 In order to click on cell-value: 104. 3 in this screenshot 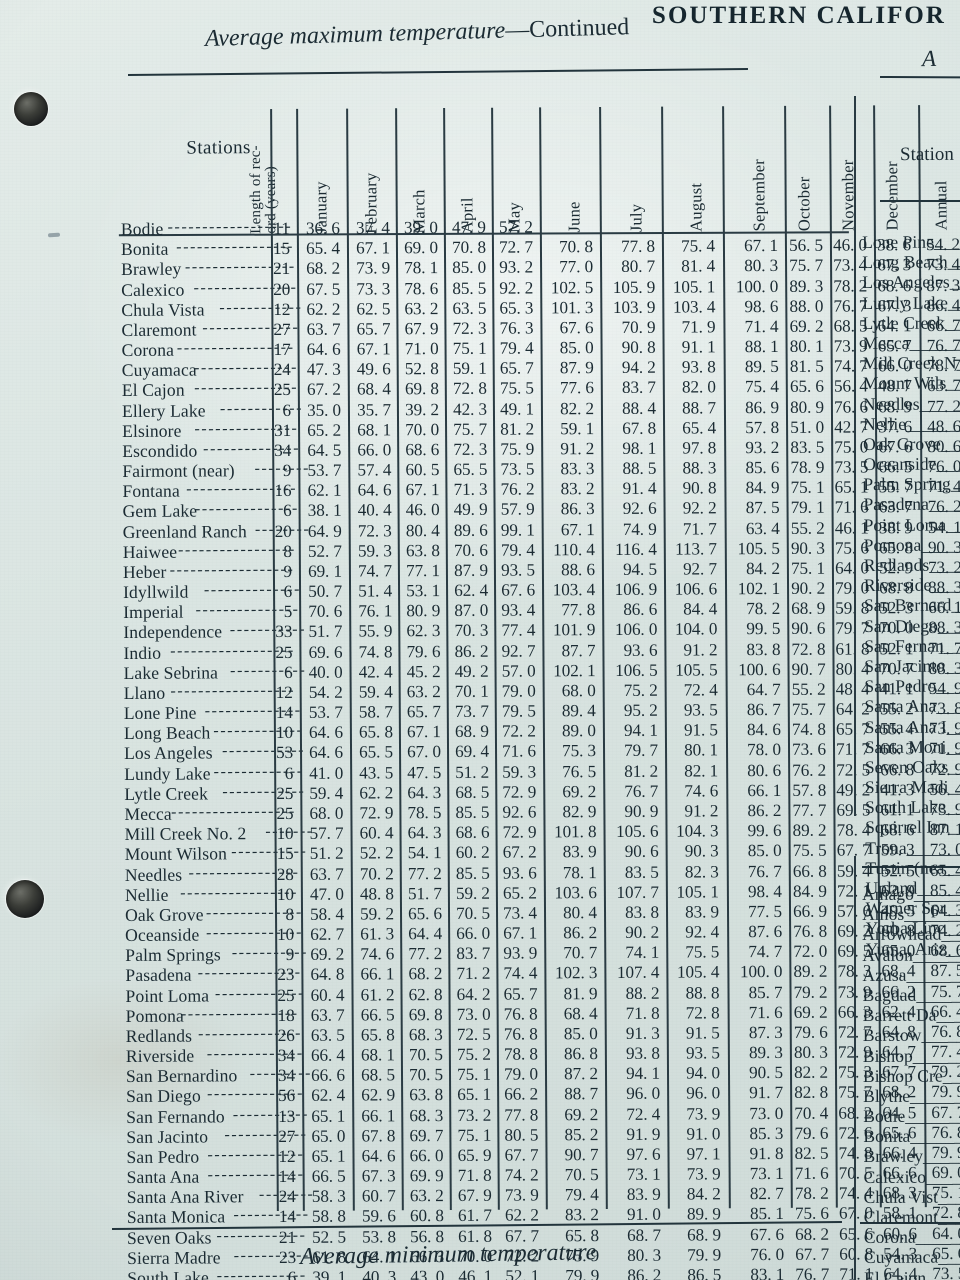, I will do `click(697, 831)`.